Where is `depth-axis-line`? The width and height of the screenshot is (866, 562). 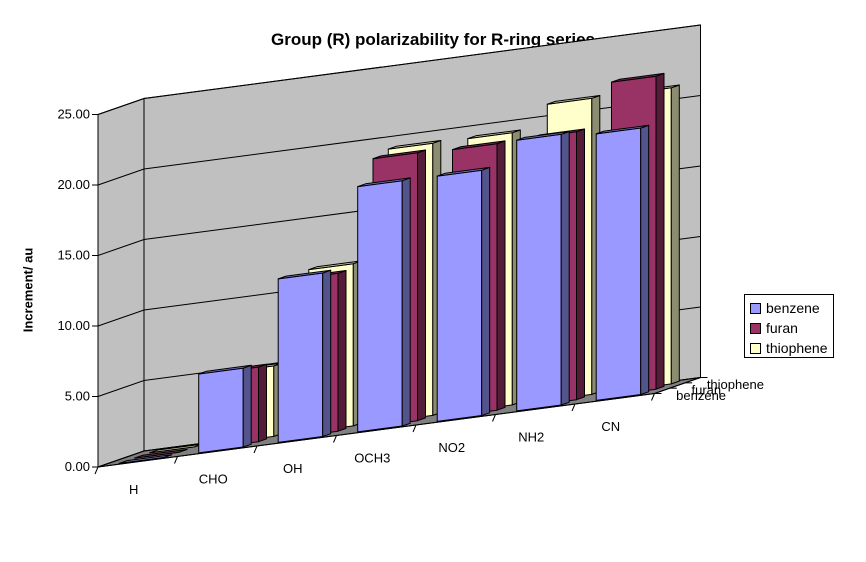
depth-axis-line is located at coordinates (677, 385).